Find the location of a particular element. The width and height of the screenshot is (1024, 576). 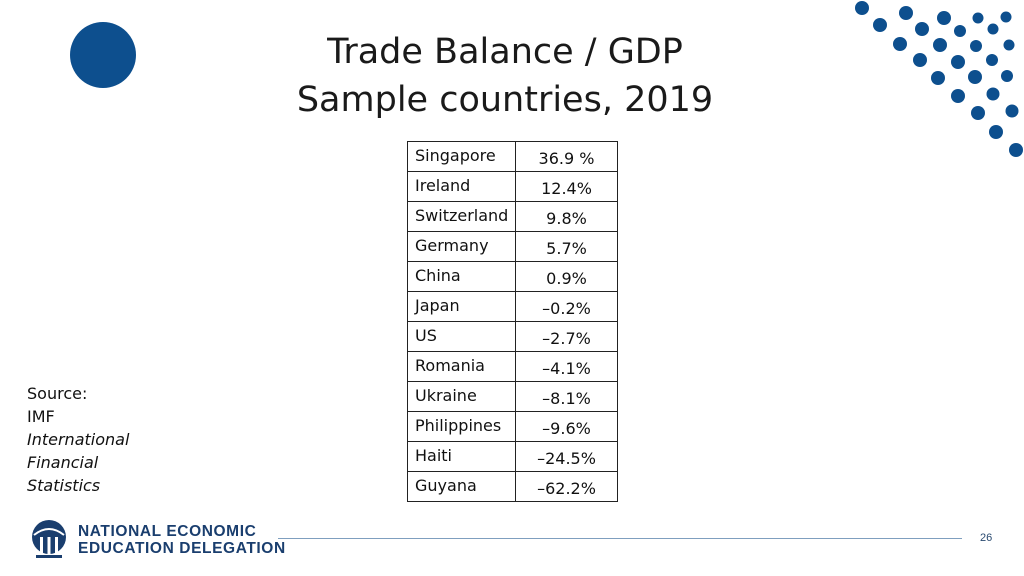

value-cell: –9.6% is located at coordinates (566, 426).